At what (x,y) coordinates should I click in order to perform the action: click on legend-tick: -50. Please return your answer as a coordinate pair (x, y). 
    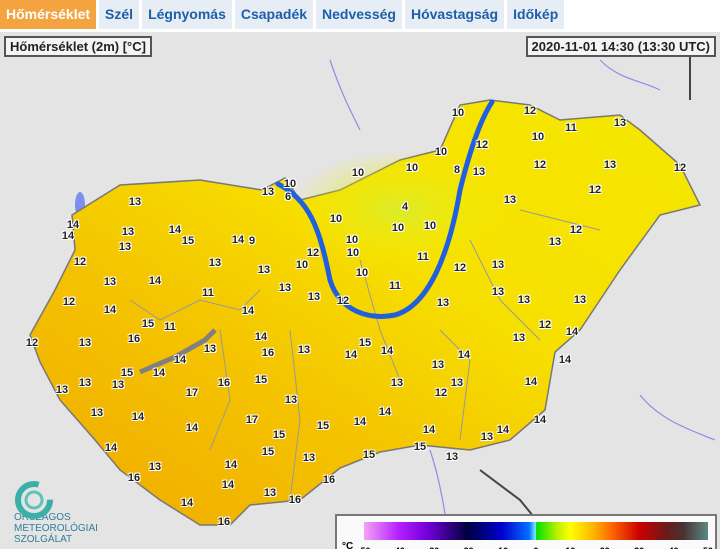
    Looking at the image, I should click on (363, 547).